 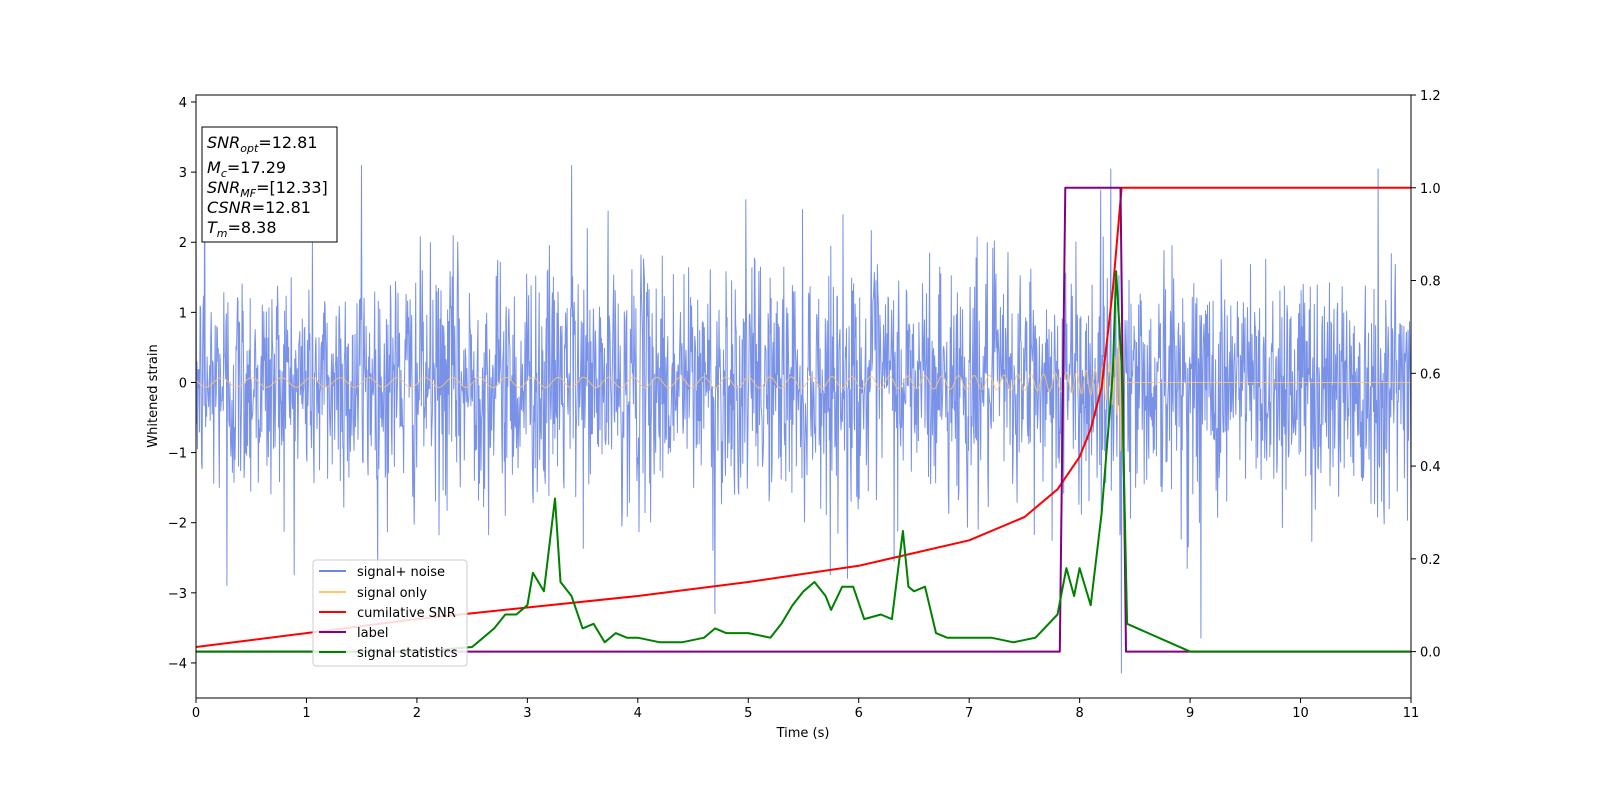 I want to click on info-csnr: CSNR=12.81, so click(x=259, y=207).